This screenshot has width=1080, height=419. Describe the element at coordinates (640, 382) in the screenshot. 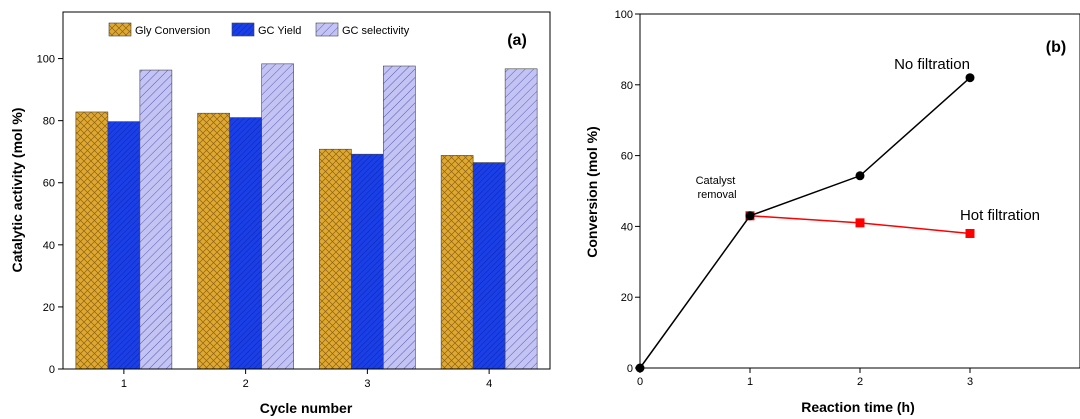

I see `x-tick-label: 0` at that location.